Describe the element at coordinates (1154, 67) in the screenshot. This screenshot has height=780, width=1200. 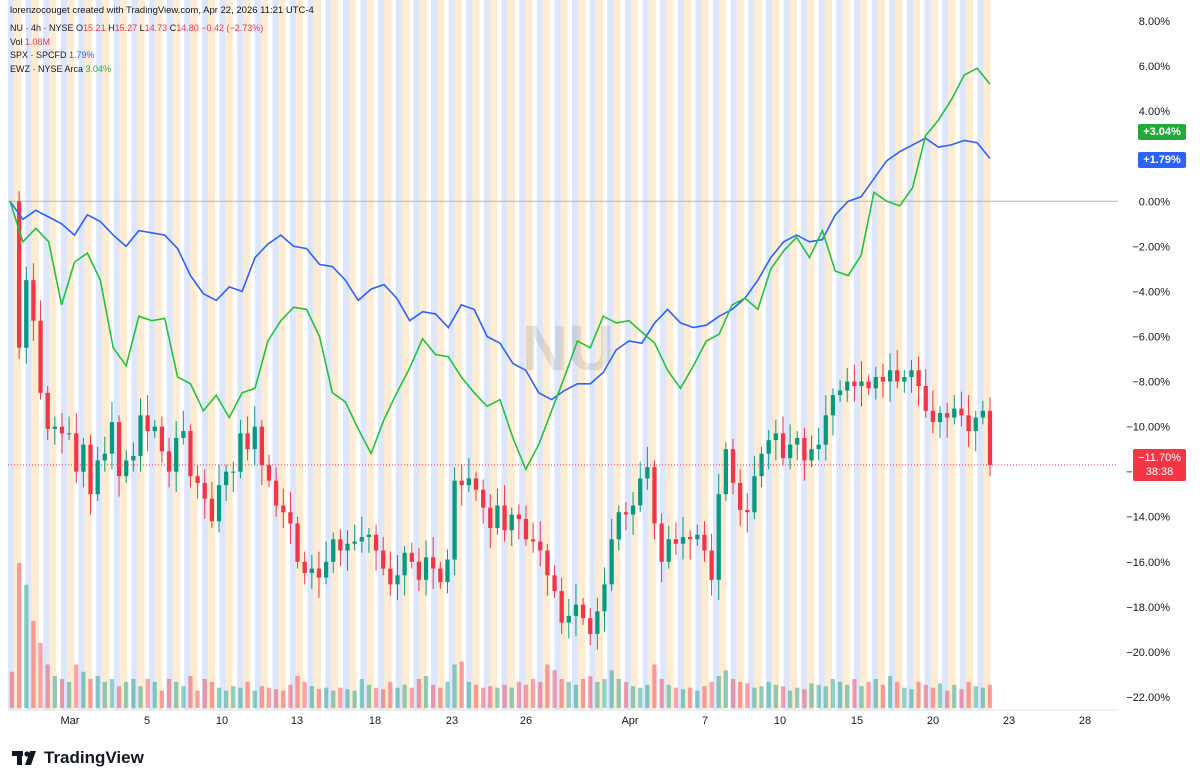
I see `y-tick-label: 6.00%` at that location.